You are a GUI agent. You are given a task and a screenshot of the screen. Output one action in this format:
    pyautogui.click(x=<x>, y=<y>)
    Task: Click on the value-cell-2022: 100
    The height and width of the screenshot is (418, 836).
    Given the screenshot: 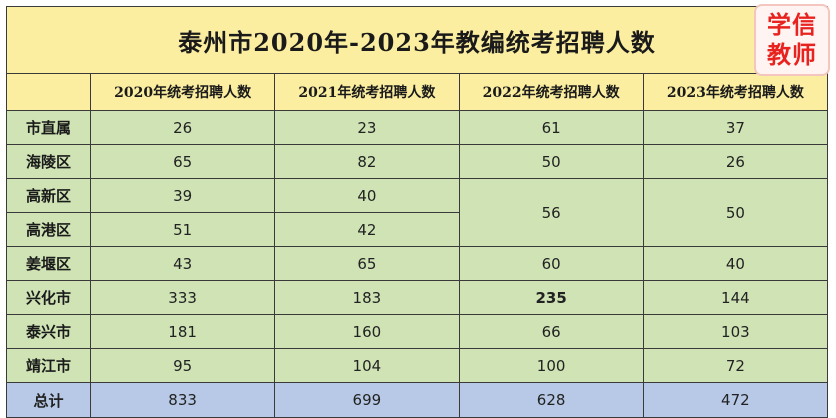 What is the action you would take?
    pyautogui.click(x=551, y=365)
    